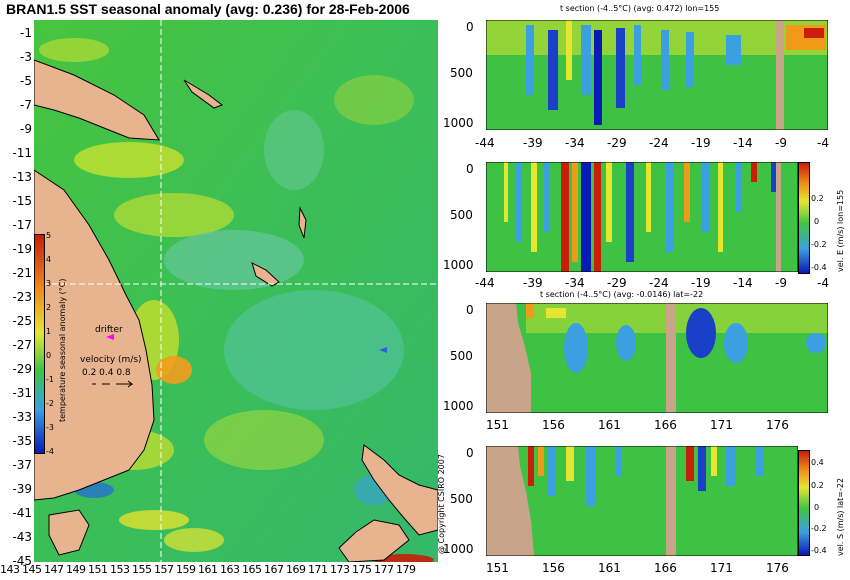  Describe the element at coordinates (575, 143) in the screenshot. I see `panel1-x-tick: -34` at that location.